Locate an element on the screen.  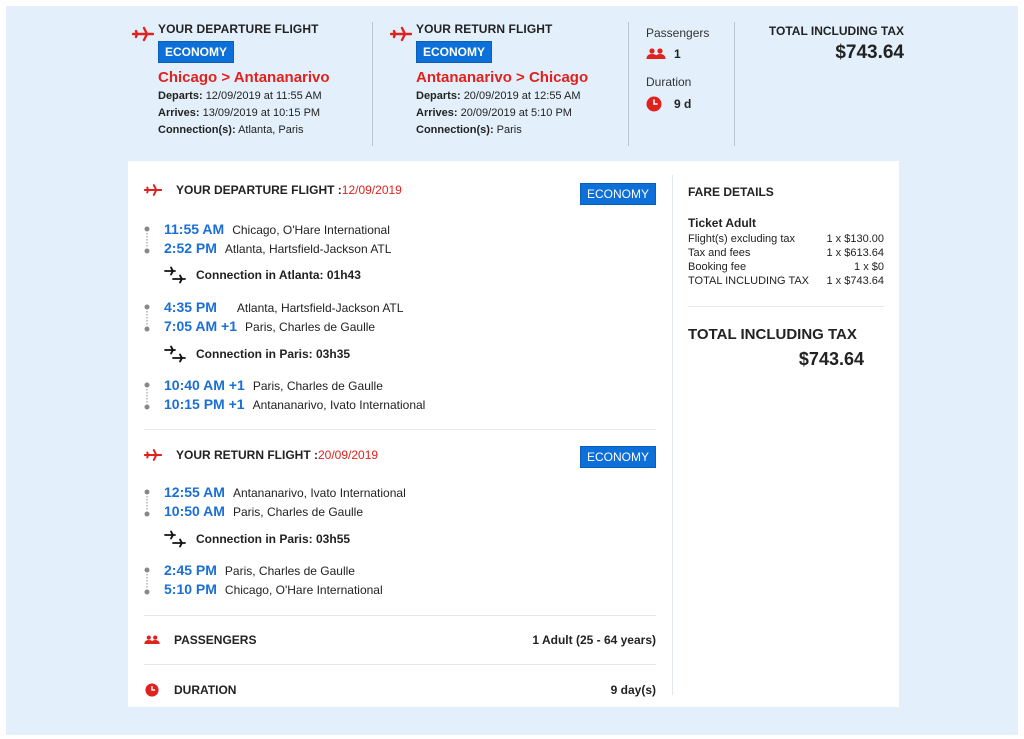
departure-place: Antananarivo, Ivato International is located at coordinates (319, 493).